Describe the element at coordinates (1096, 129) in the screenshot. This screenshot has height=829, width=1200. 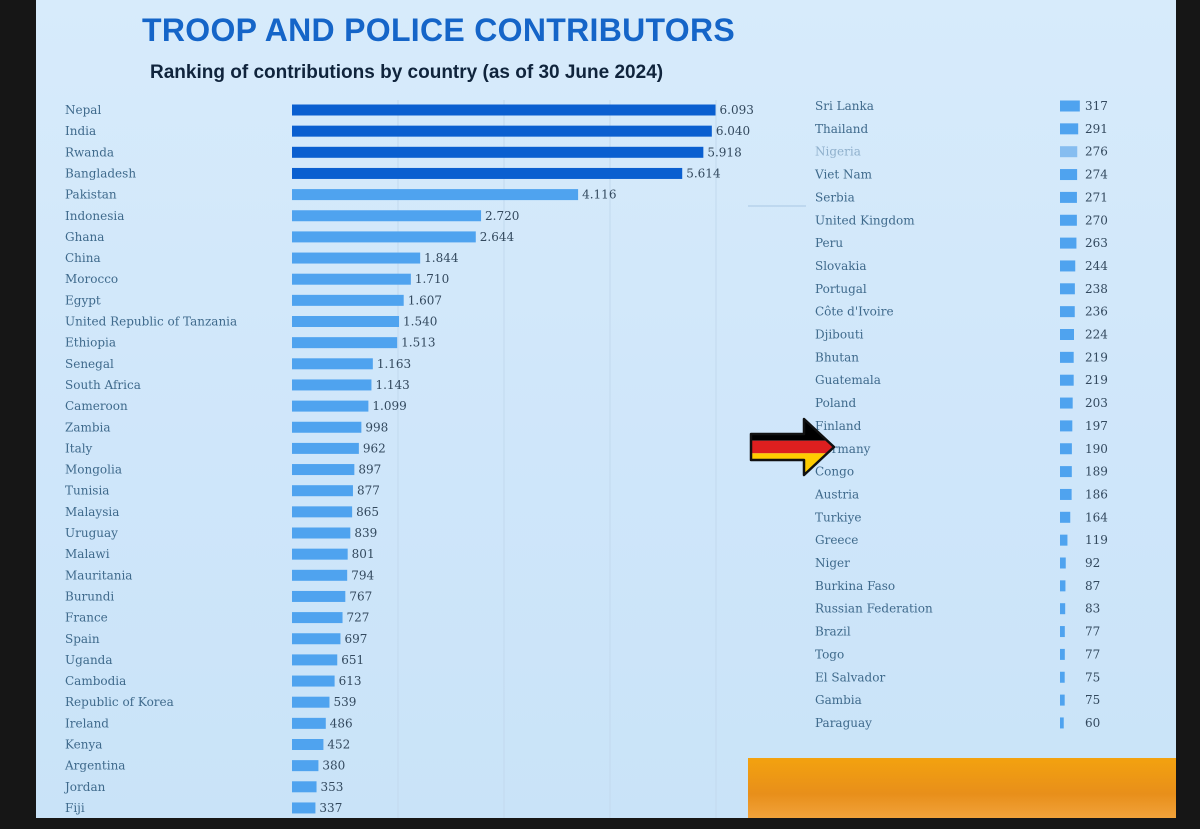
I see `right-value-label: 291` at that location.